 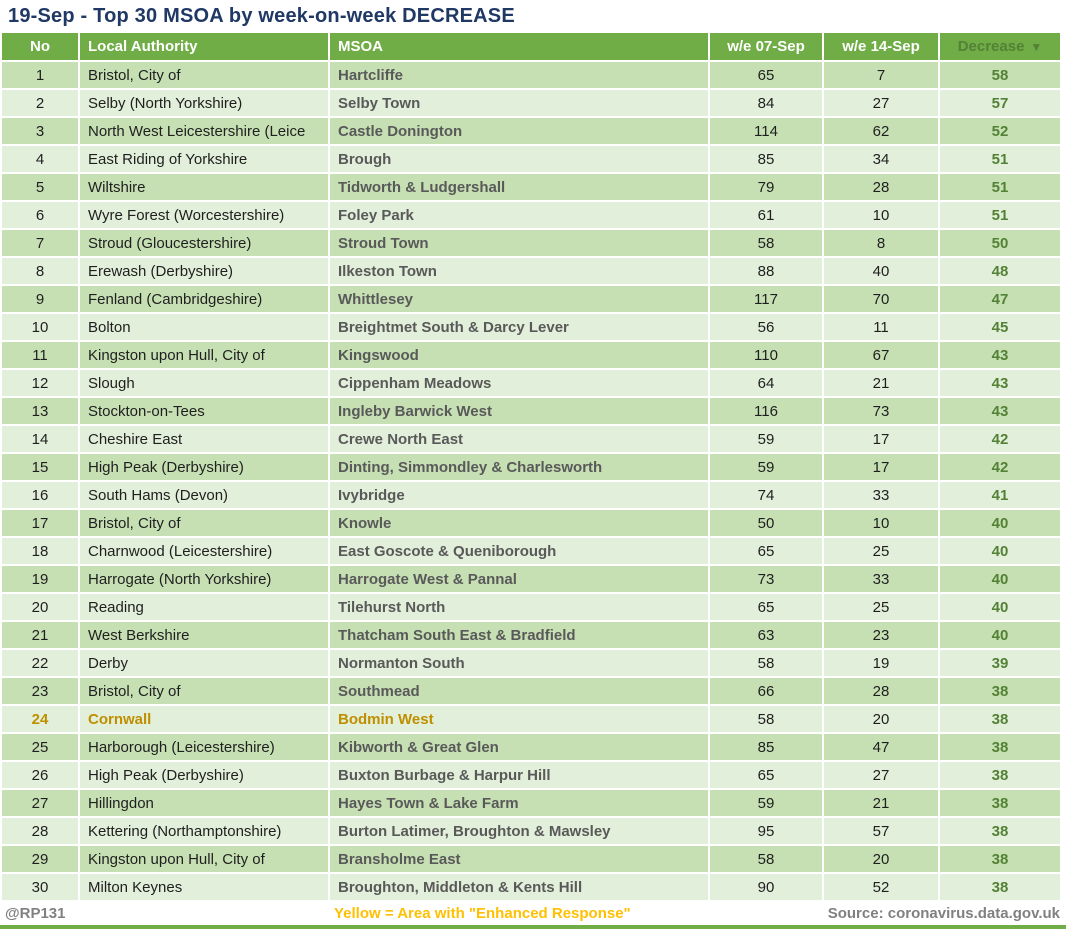 What do you see at coordinates (767, 636) in the screenshot?
I see `cell-we-07-sep: 63` at bounding box center [767, 636].